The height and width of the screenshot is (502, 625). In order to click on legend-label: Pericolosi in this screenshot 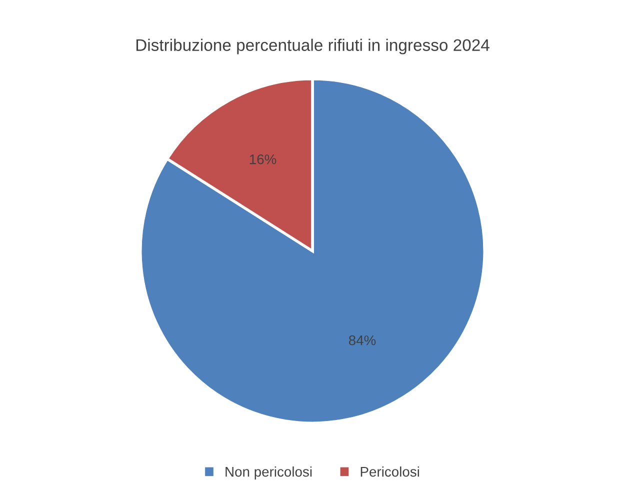, I will do `click(390, 471)`.